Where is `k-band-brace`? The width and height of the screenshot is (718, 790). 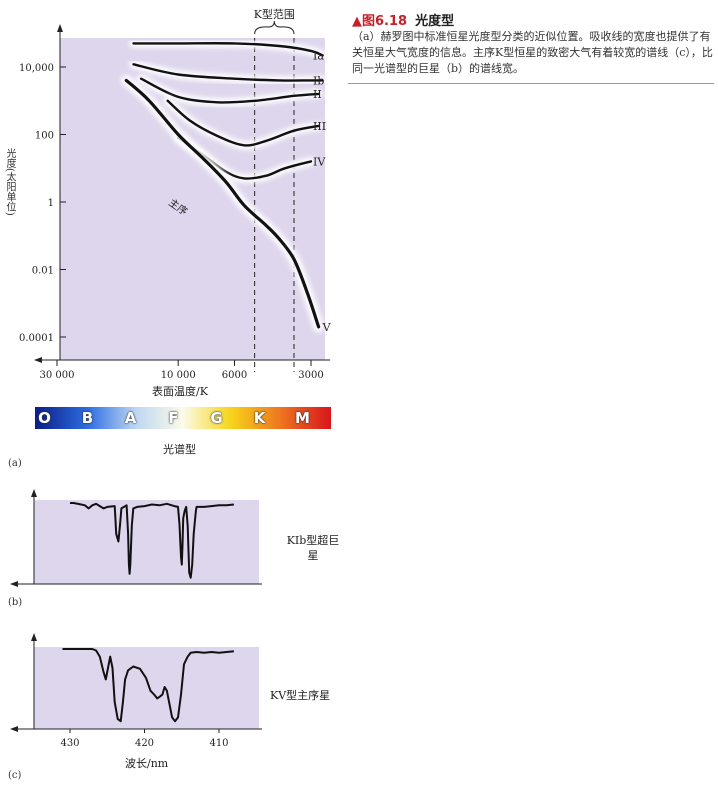
k-band-brace is located at coordinates (274, 27).